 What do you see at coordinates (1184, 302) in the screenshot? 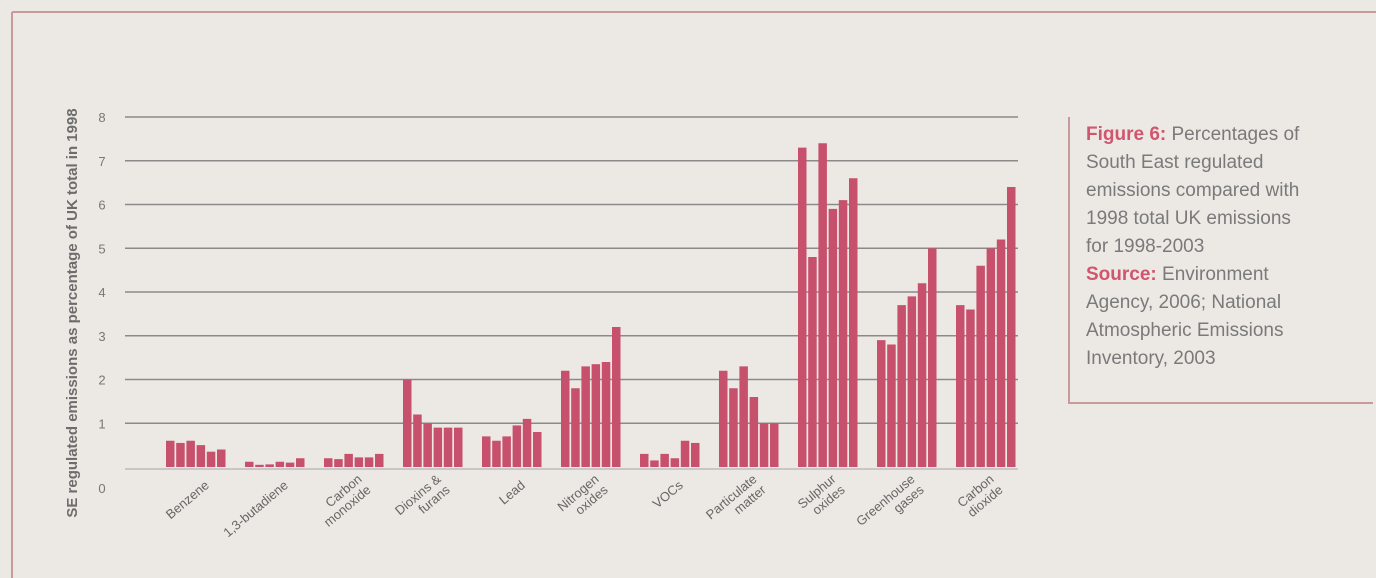
I see `source-text-2: Agency, 2006; National` at bounding box center [1184, 302].